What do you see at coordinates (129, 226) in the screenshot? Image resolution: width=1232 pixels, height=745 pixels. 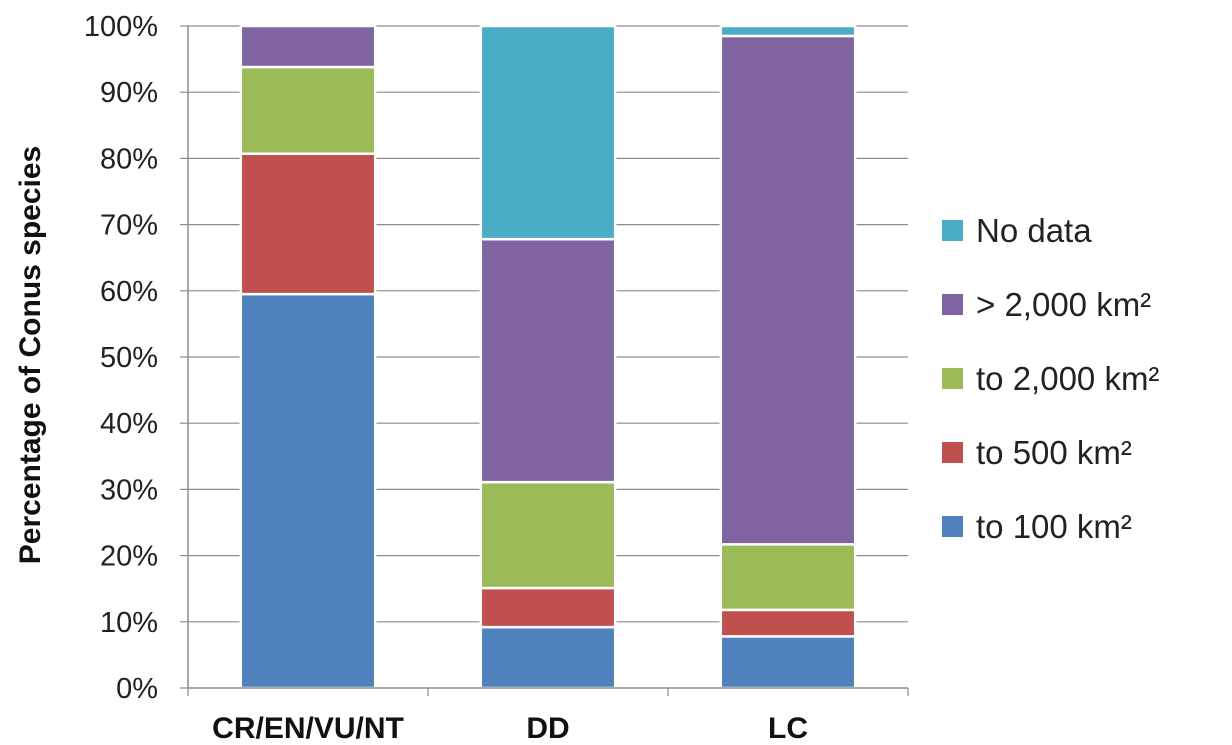 I see `y-tick-label: 70%` at bounding box center [129, 226].